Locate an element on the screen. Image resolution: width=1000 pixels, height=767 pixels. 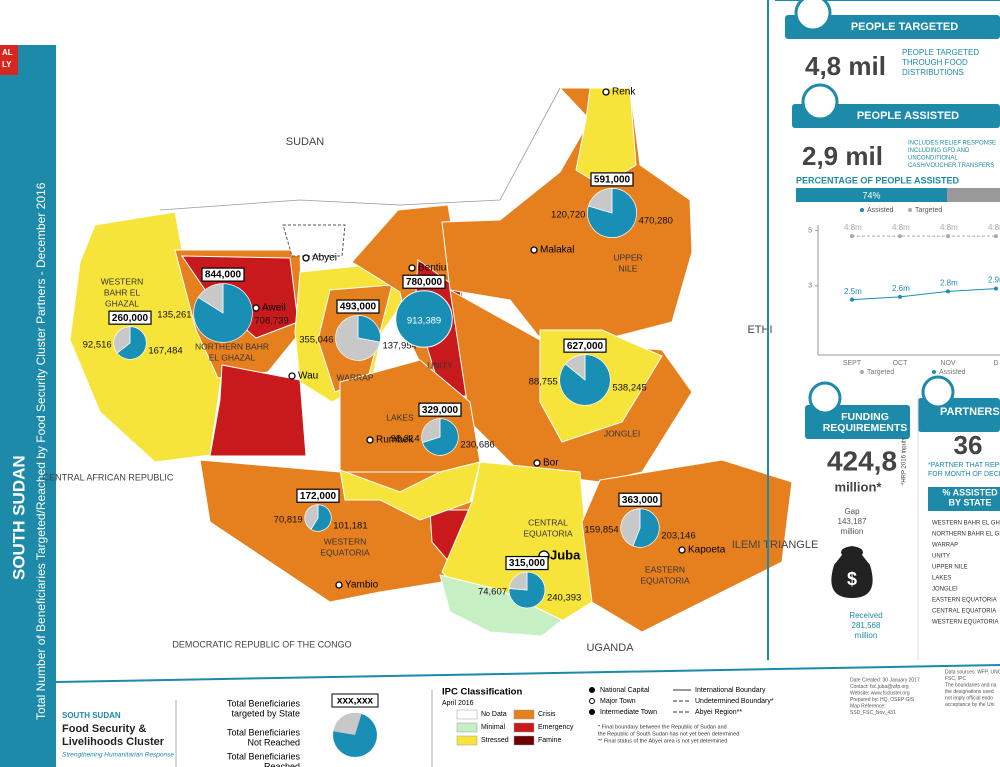
reached-label: 470,280 is located at coordinates (656, 221).